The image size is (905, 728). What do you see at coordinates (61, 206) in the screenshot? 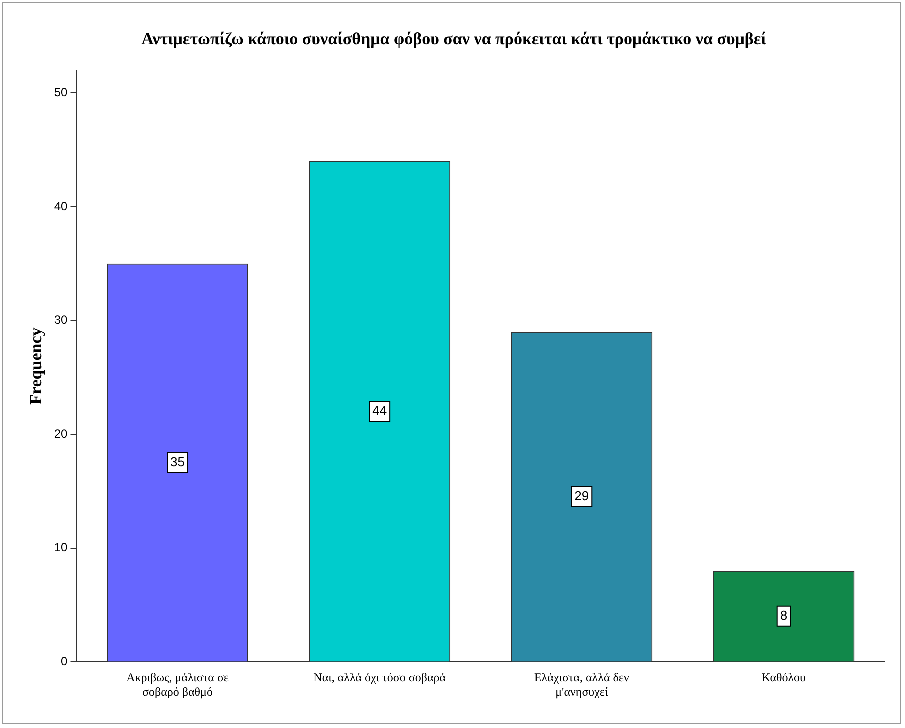
I see `y-tick-label: 40` at bounding box center [61, 206].